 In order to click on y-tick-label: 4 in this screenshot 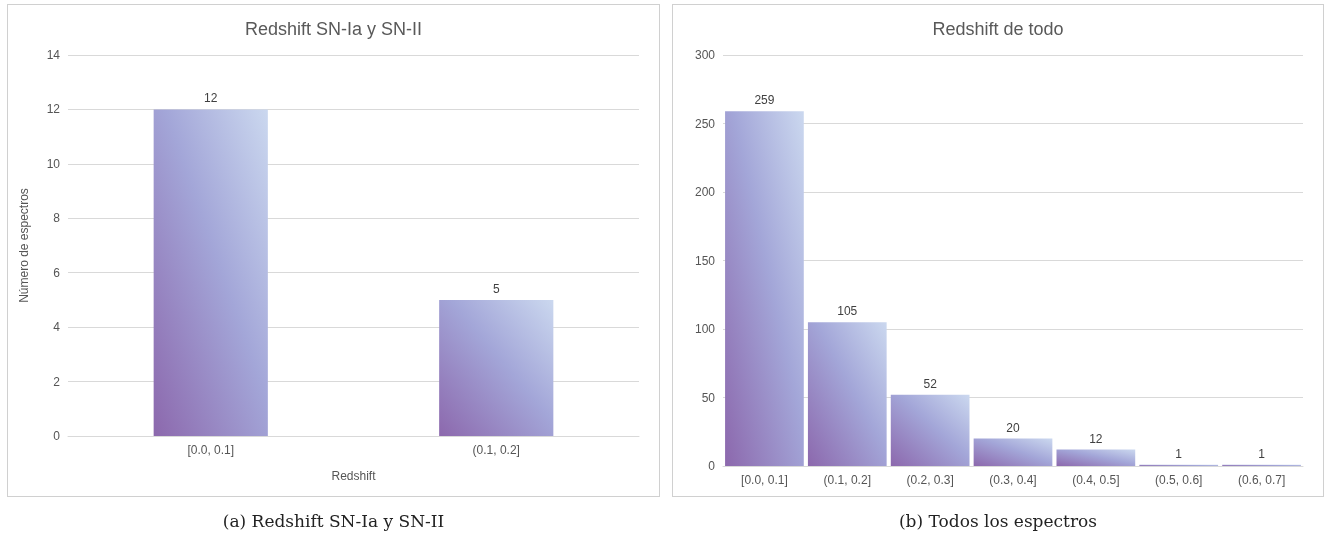, I will do `click(57, 327)`.